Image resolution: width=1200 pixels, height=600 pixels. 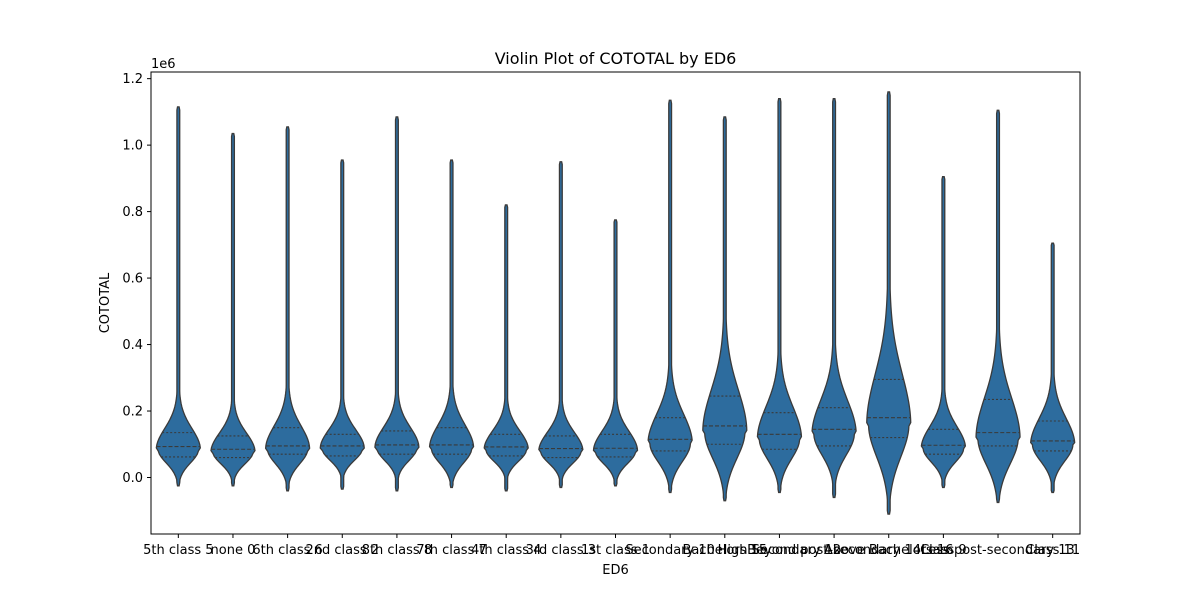 I want to click on x-tick-label: Above Bachelors 16, so click(x=889, y=550).